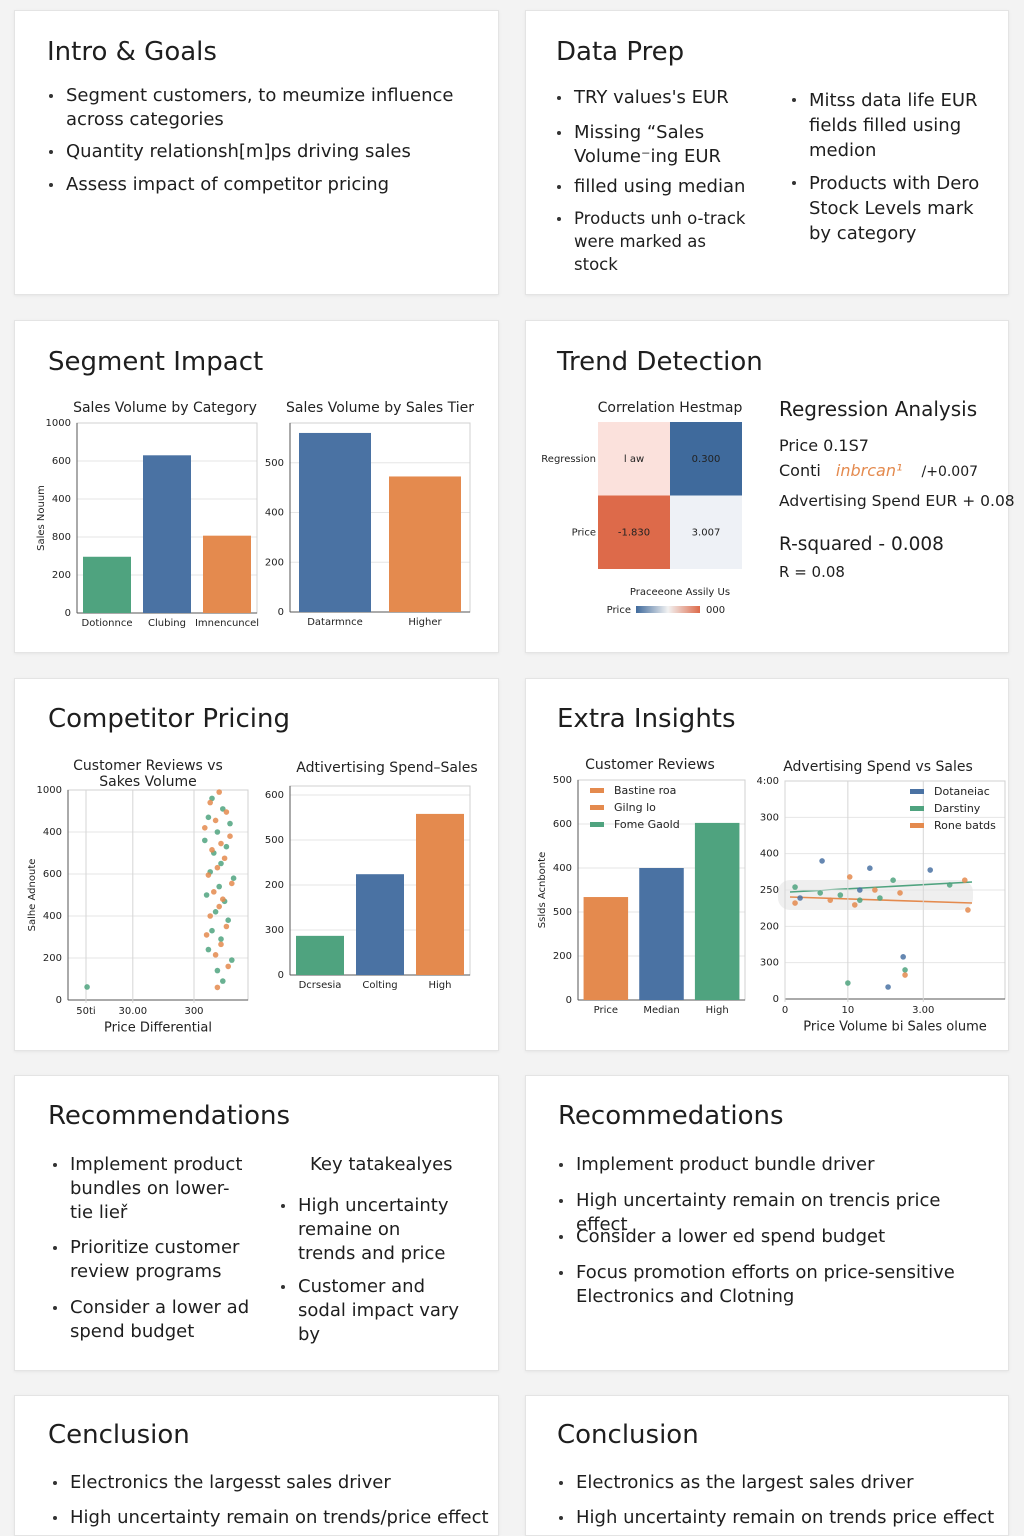 Image resolution: width=1024 pixels, height=1536 pixels. I want to click on takeaways-title: Key tatakealyes, so click(381, 1164).